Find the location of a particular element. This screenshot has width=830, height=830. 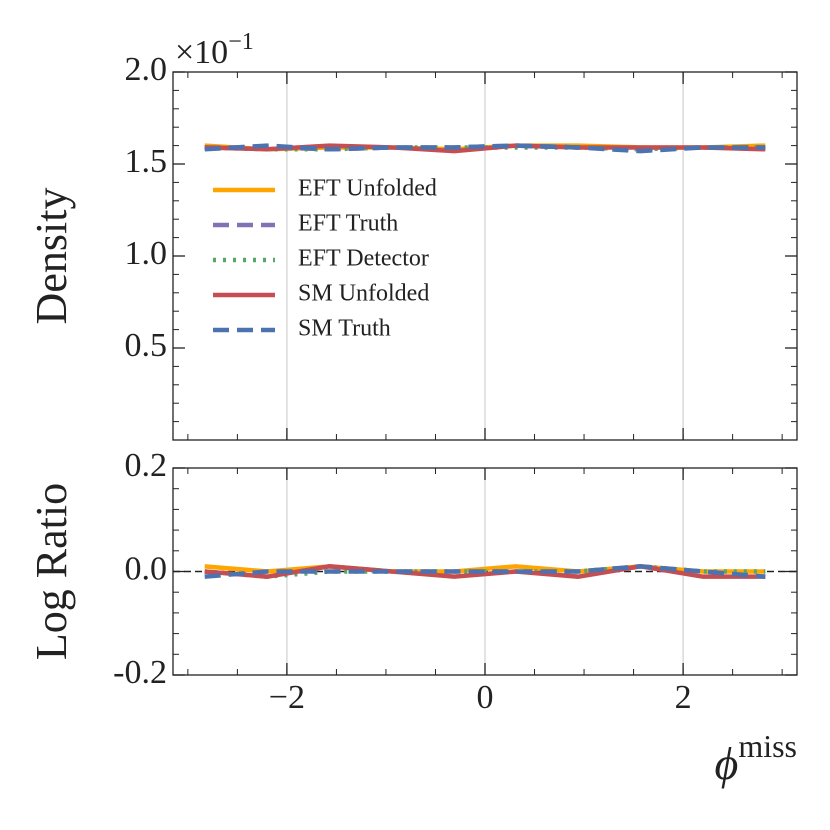

legend-label: SM Unfolded is located at coordinates (363, 294).